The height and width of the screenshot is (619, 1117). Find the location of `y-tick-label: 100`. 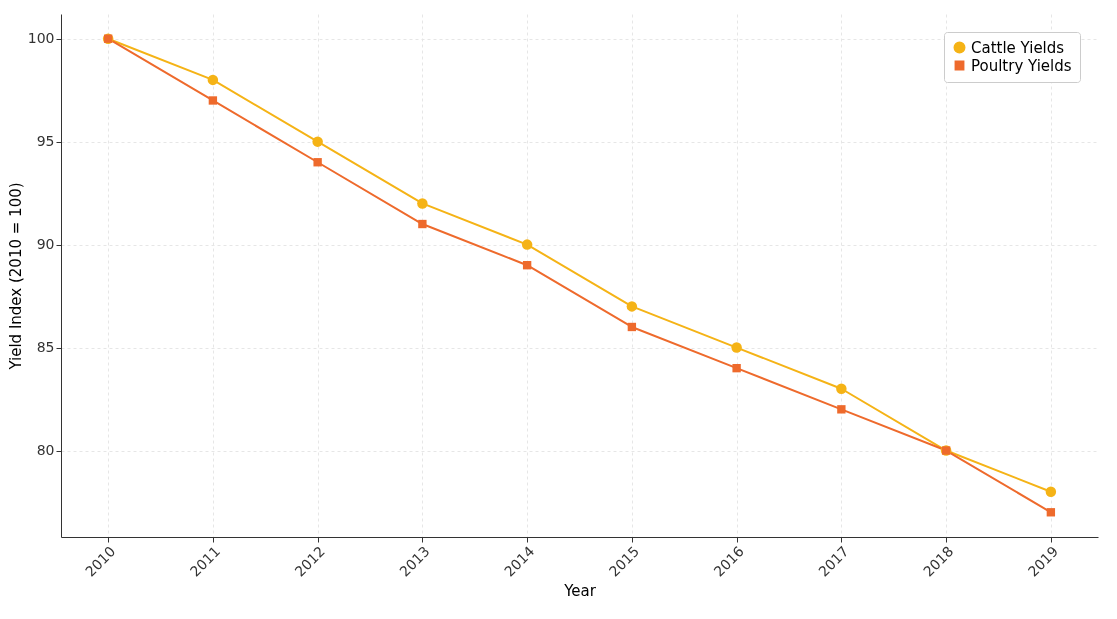

y-tick-label: 100 is located at coordinates (41, 38).